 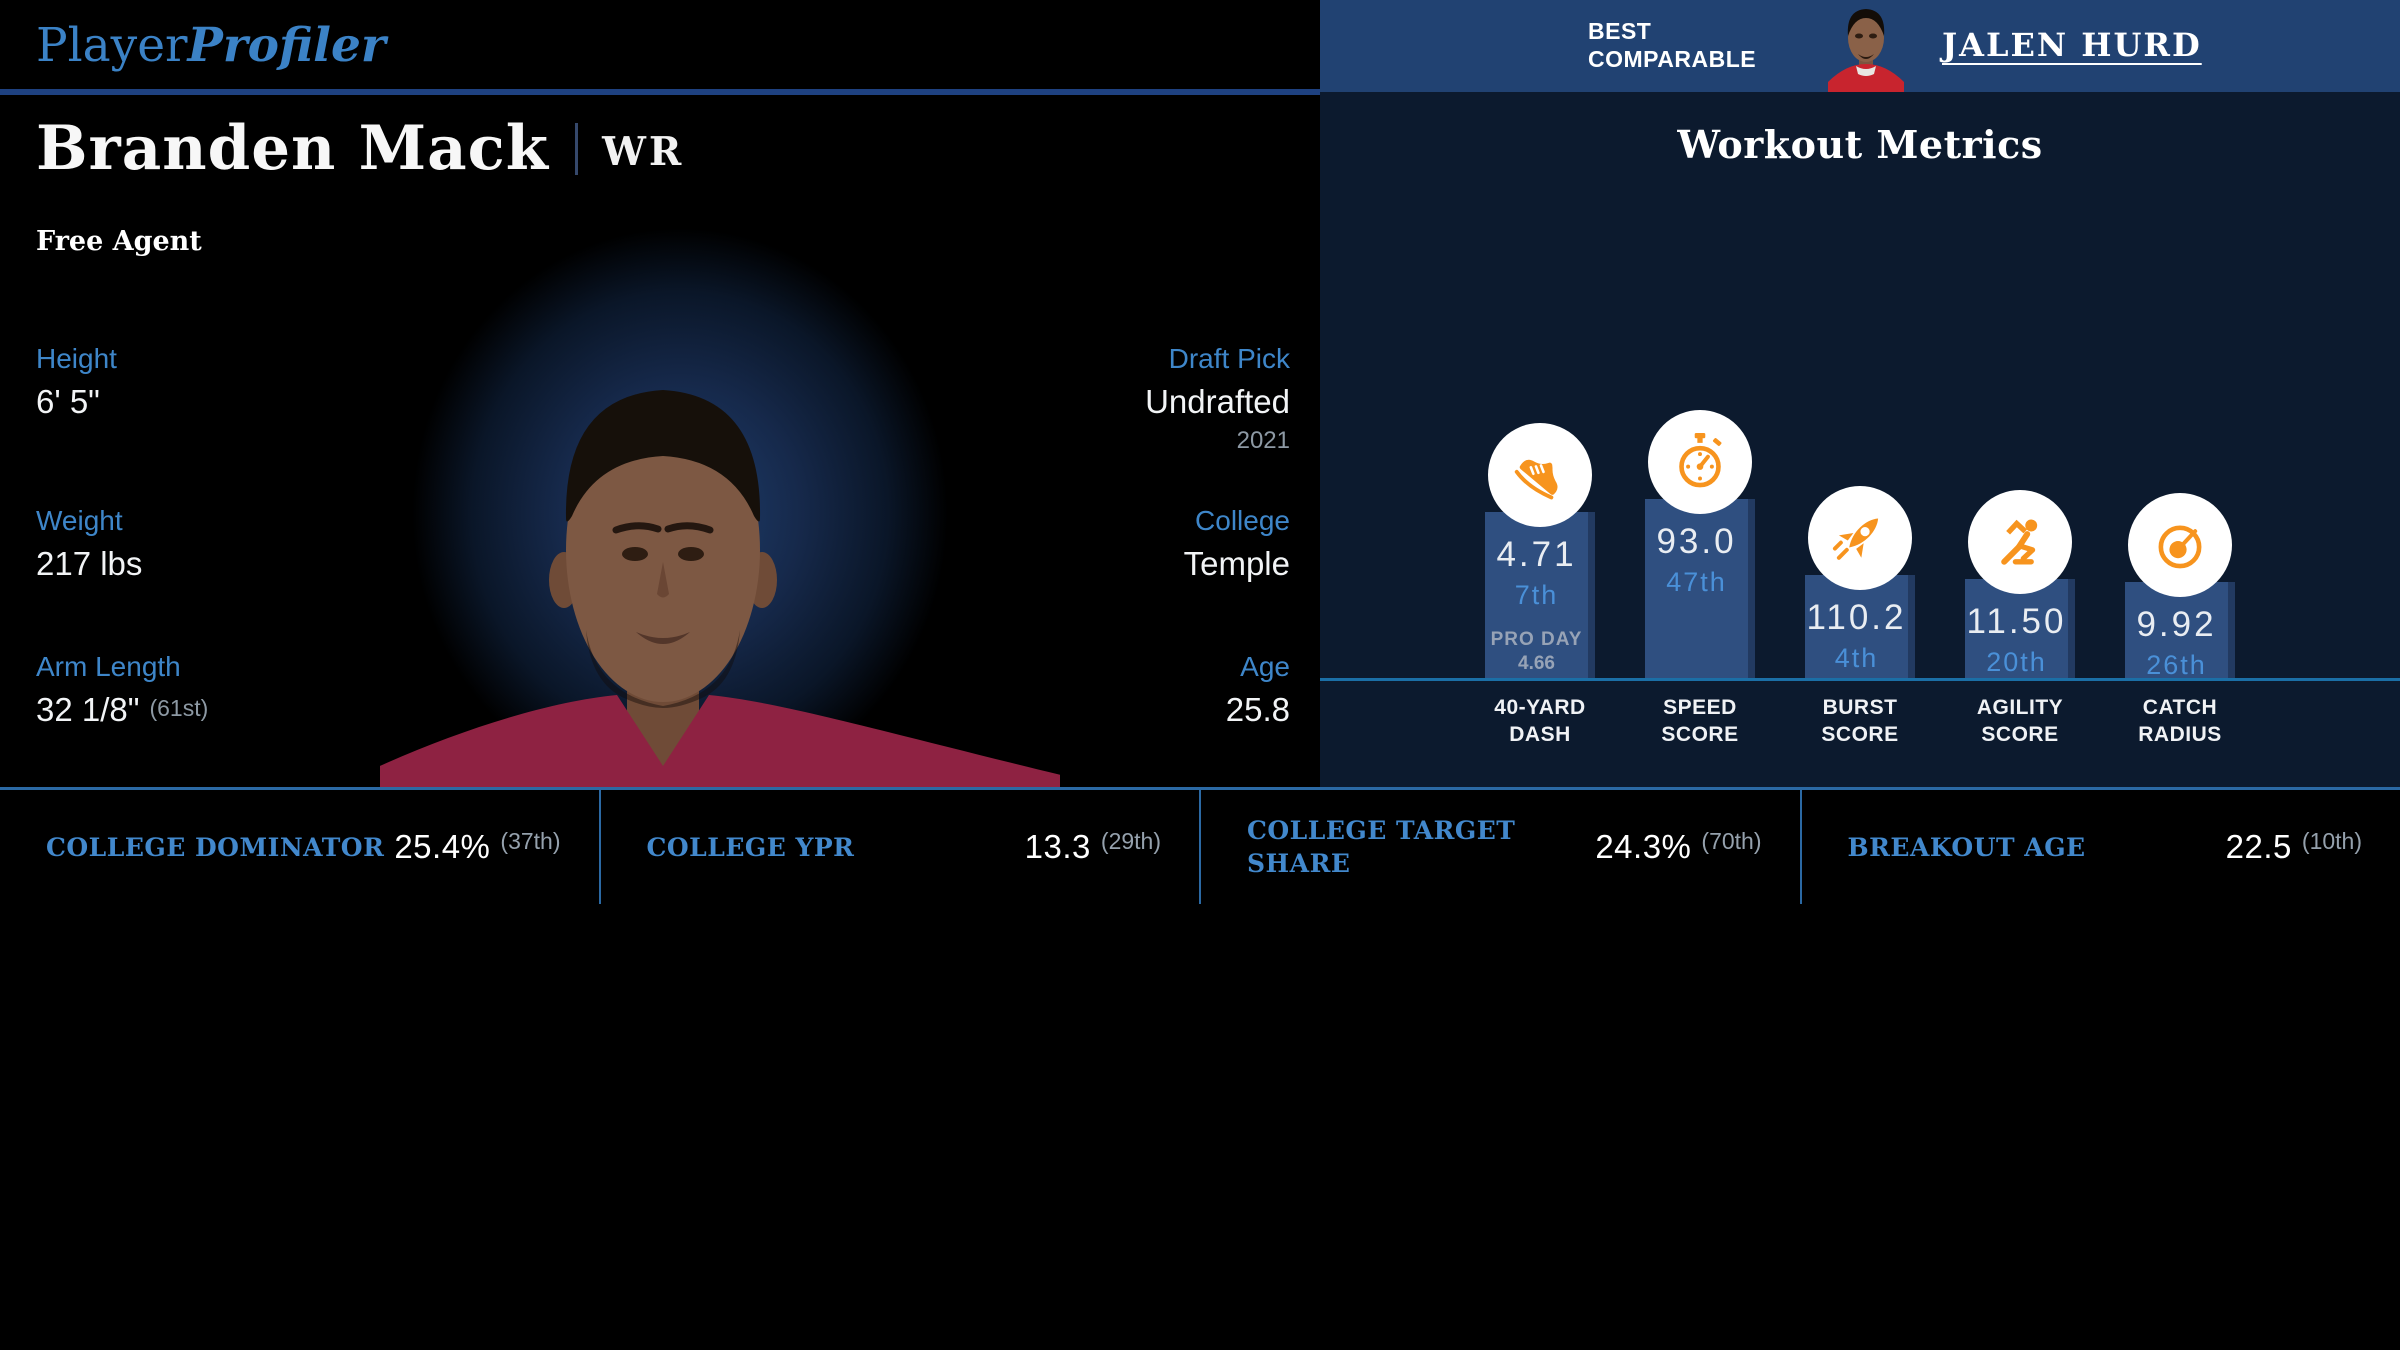 I want to click on pro-day-value: 4.66, so click(x=1536, y=663).